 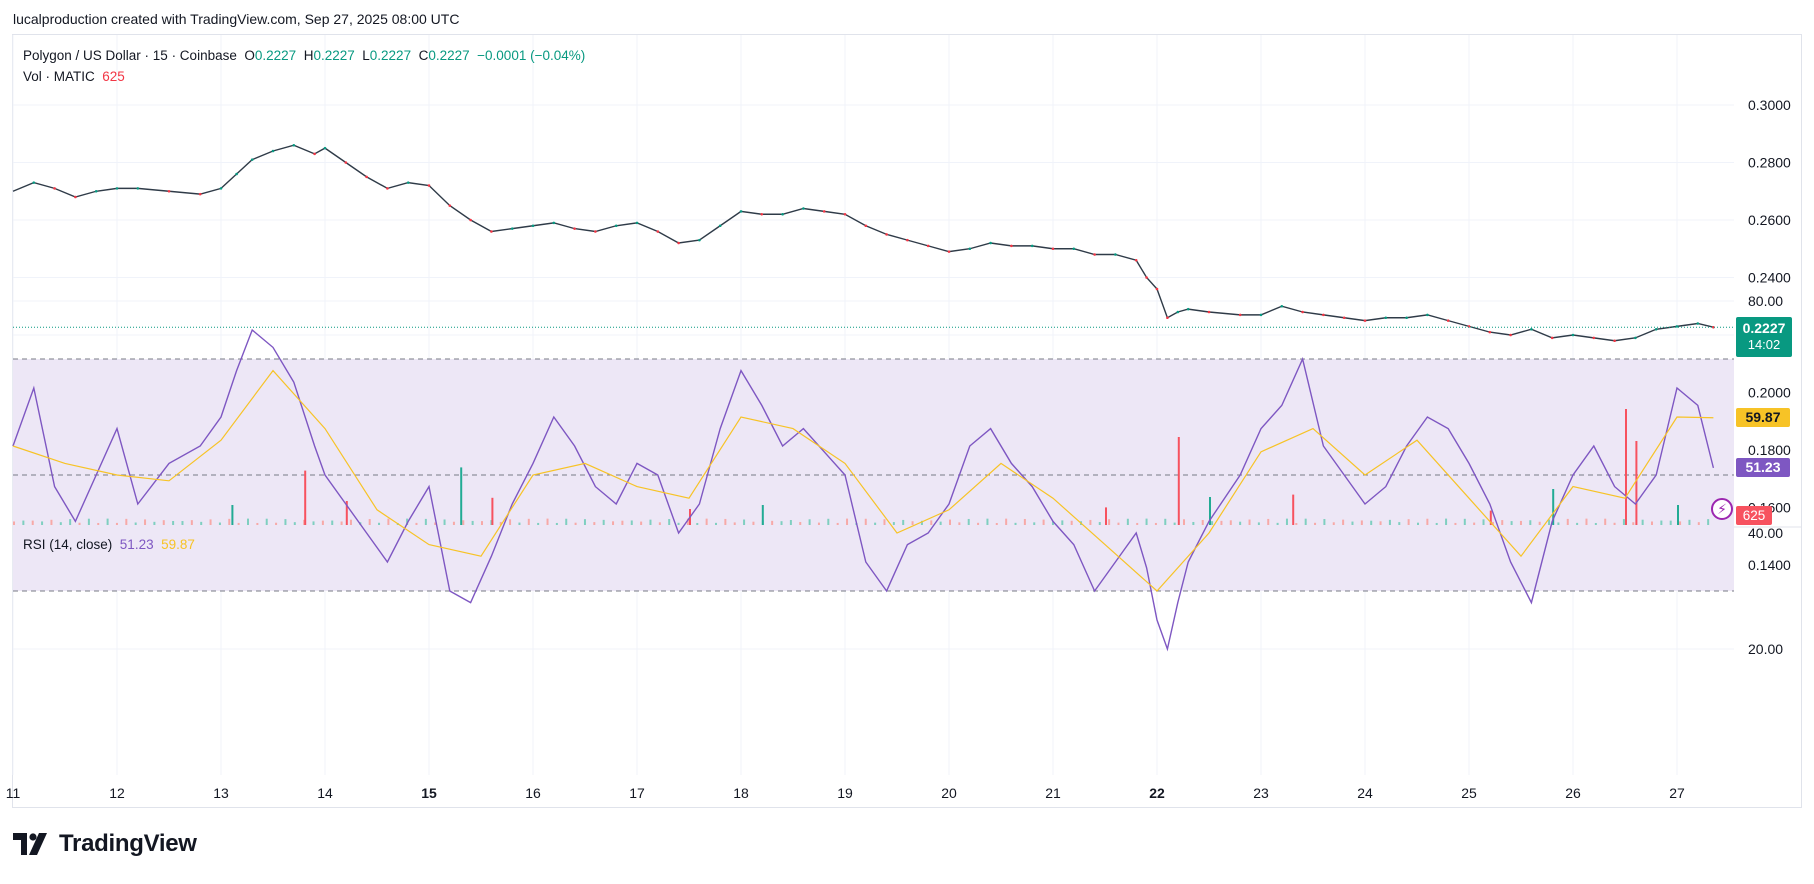 What do you see at coordinates (1764, 345) in the screenshot?
I see `bar-countdown: 14:02` at bounding box center [1764, 345].